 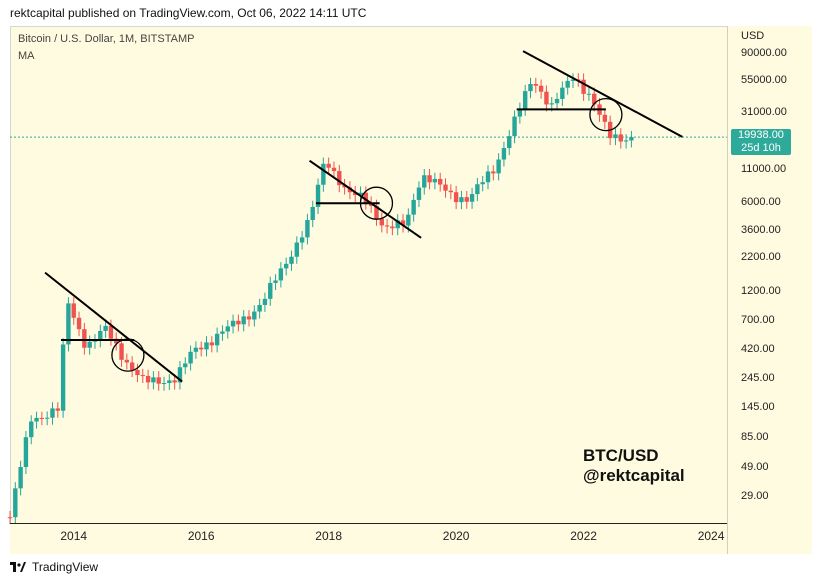 I want to click on footer-brand: TradingView, so click(x=54, y=567).